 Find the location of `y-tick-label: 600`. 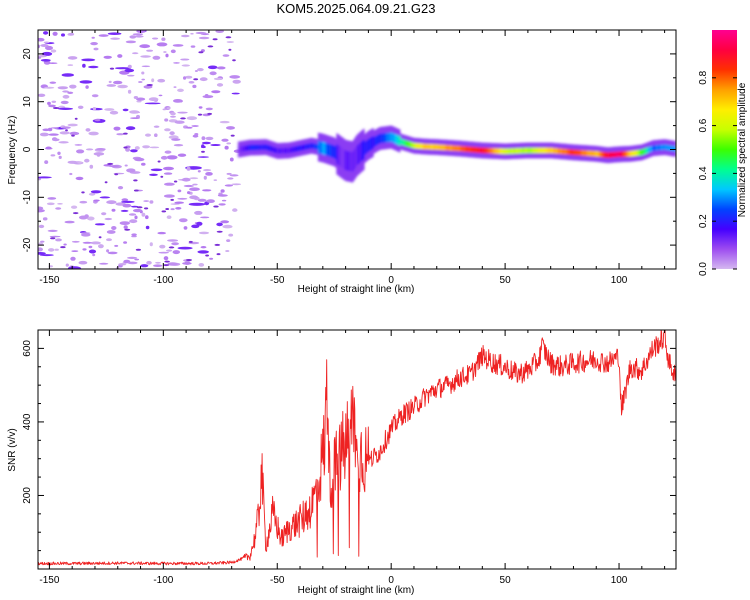

y-tick-label: 600 is located at coordinates (27, 348).